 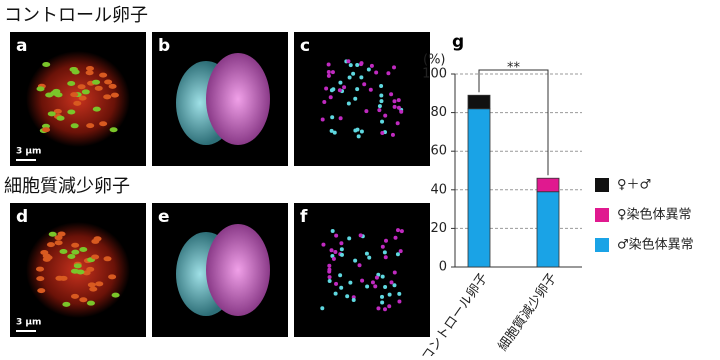 I want to click on scale-label: 3 μm, so click(x=28, y=152).